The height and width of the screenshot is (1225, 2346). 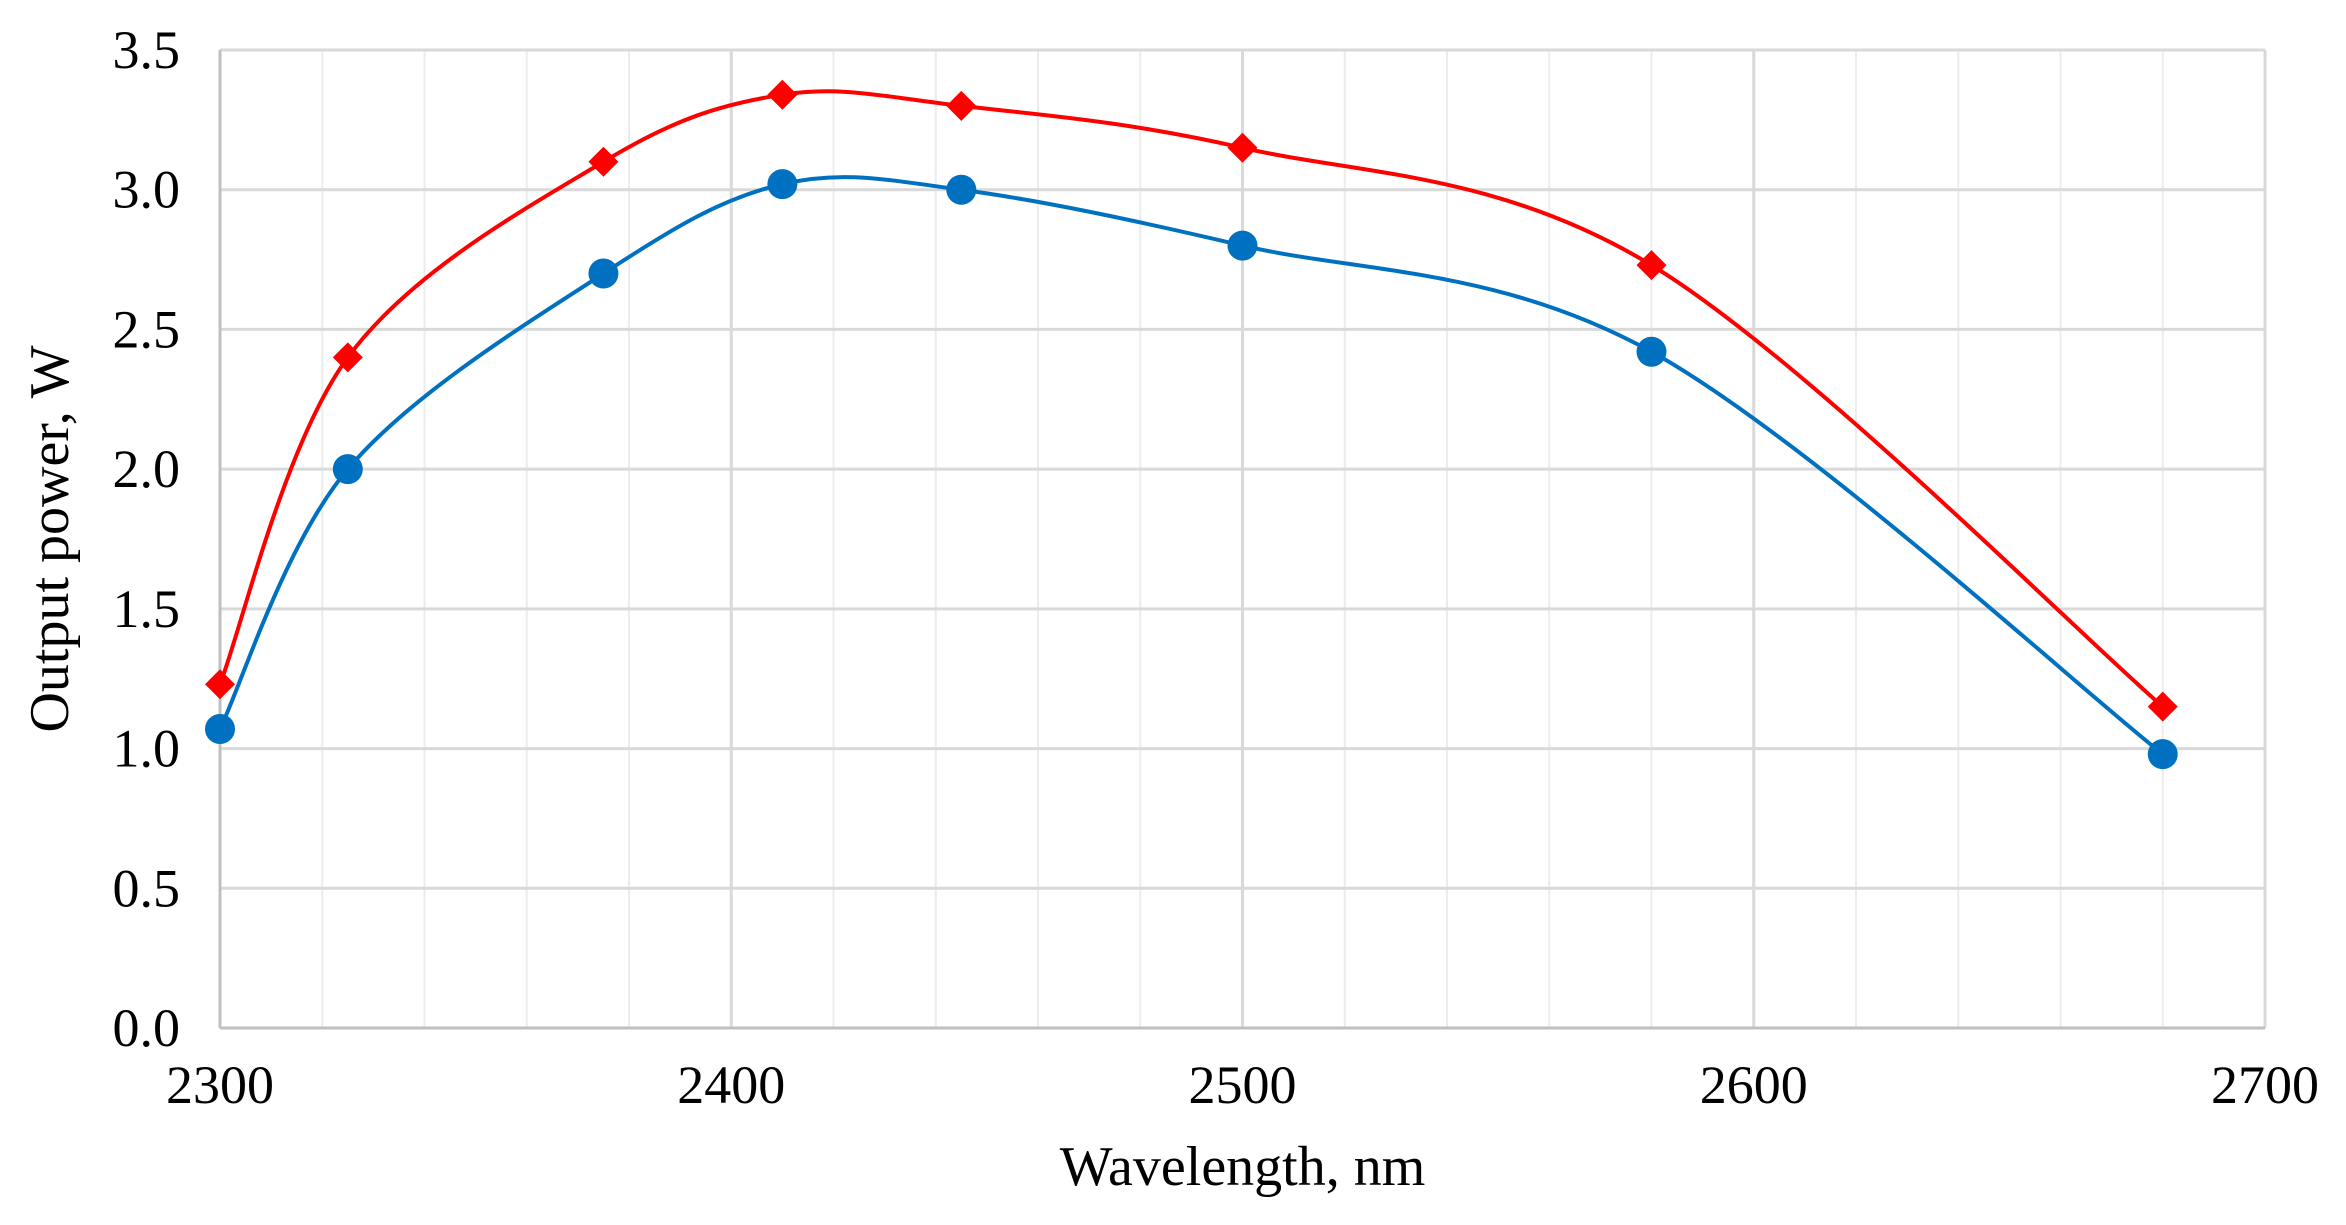 What do you see at coordinates (1754, 1085) in the screenshot?
I see `x-tick-label: 2600` at bounding box center [1754, 1085].